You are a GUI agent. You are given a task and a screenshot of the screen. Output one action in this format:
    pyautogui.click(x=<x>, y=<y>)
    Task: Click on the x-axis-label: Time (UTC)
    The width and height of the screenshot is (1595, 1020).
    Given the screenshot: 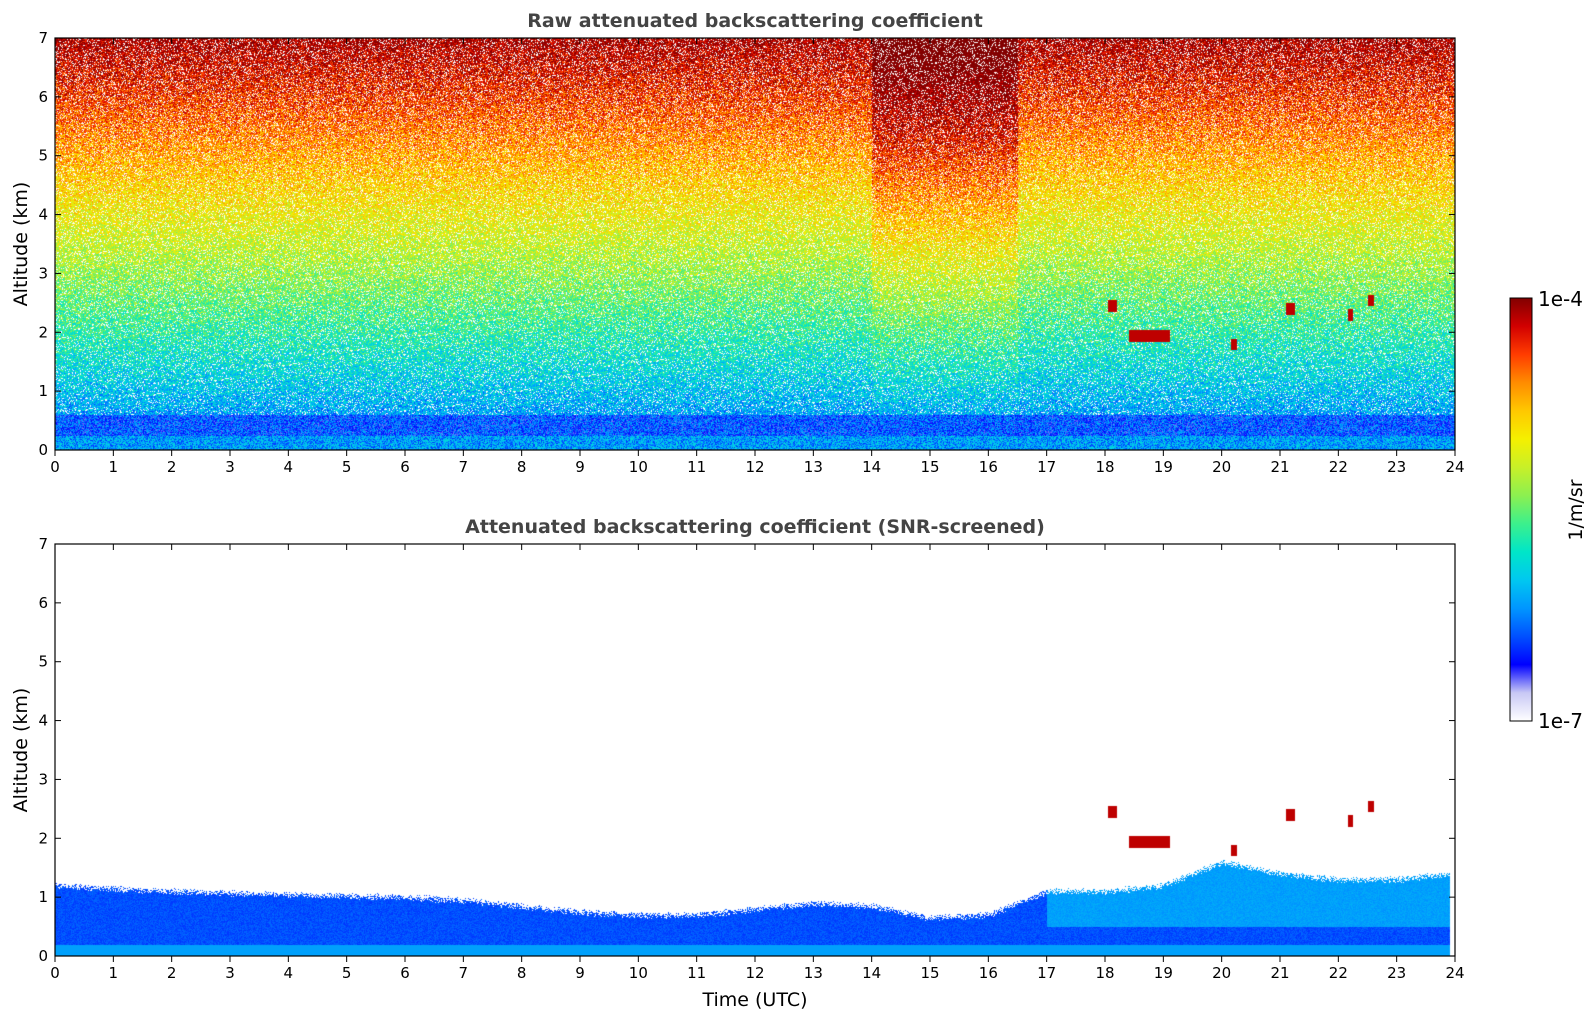 What is the action you would take?
    pyautogui.click(x=754, y=1000)
    